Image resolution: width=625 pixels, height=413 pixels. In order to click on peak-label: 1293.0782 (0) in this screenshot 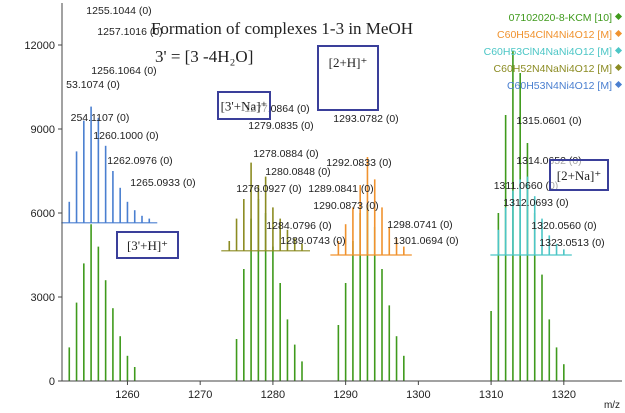, I will do `click(365, 119)`.